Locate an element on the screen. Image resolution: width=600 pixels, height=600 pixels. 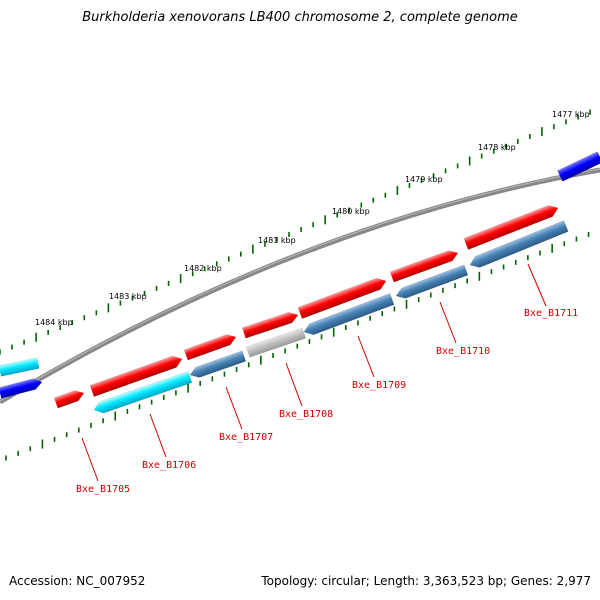
gene-arrow-right-blue is located at coordinates (578, 166).